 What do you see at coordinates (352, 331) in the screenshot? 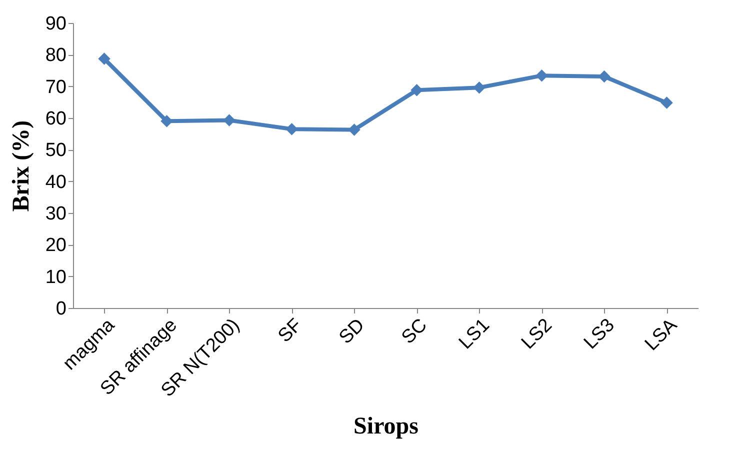
I see `x-tick-label: SD` at bounding box center [352, 331].